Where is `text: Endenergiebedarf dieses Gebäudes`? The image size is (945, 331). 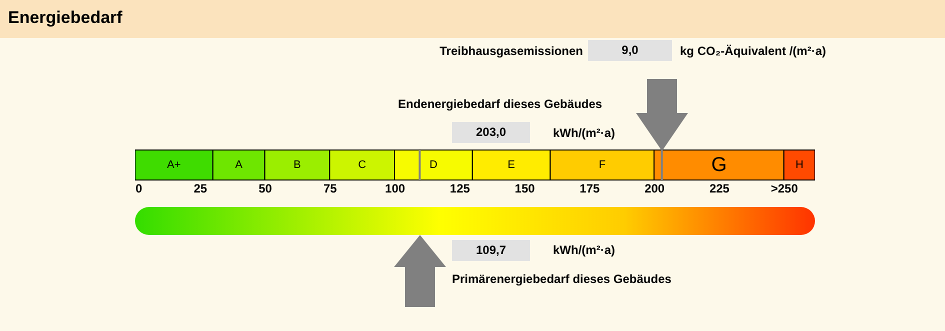 text: Endenergiebedarf dieses Gebäudes is located at coordinates (500, 104).